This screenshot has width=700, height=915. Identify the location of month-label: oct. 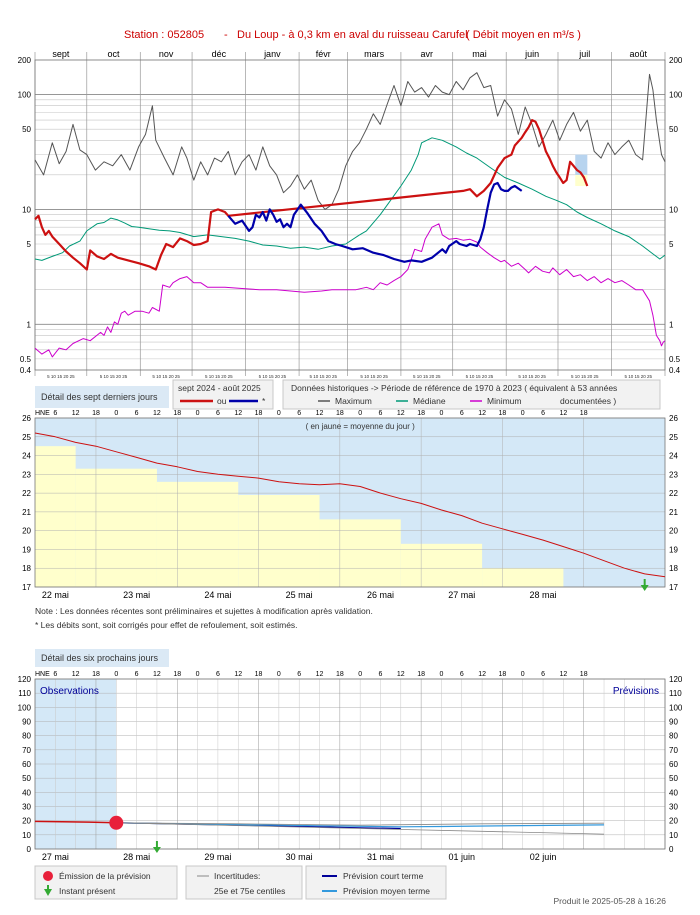
(114, 54).